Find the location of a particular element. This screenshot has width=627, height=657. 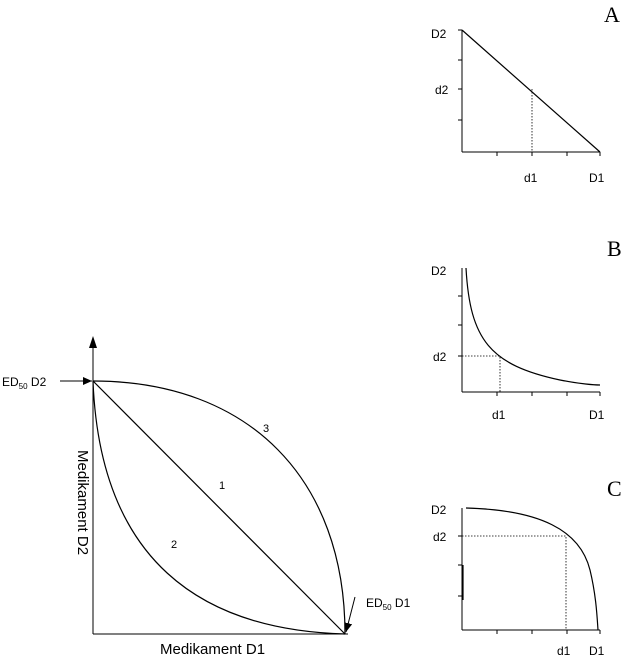

panel-c-guide is located at coordinates (514, 582).